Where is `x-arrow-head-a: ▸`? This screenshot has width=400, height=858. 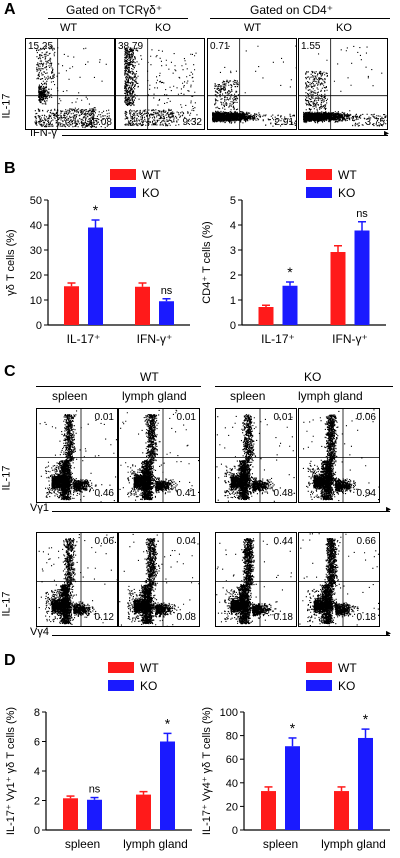 x-arrow-head-a: ▸ is located at coordinates (387, 133).